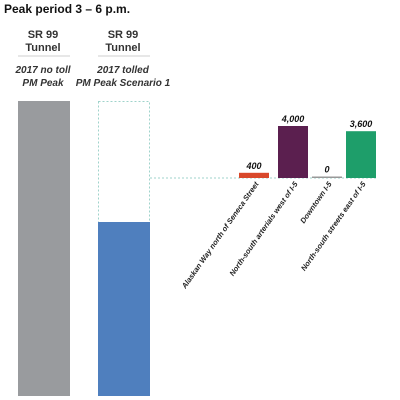 This screenshot has width=400, height=400. Describe the element at coordinates (42, 48) in the screenshot. I see `col1-header-line2: Tunnel` at that location.